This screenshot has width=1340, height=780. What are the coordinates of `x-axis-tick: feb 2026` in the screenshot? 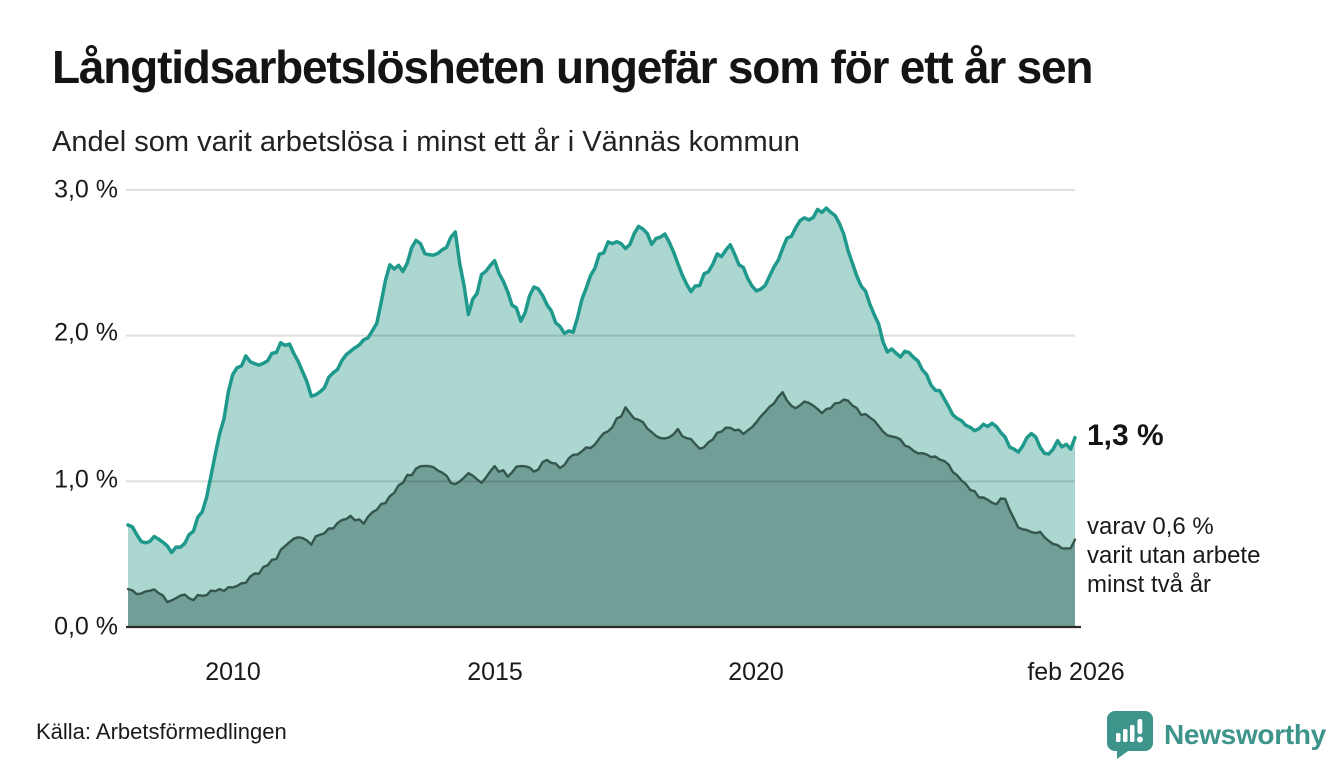 It's located at (1076, 672).